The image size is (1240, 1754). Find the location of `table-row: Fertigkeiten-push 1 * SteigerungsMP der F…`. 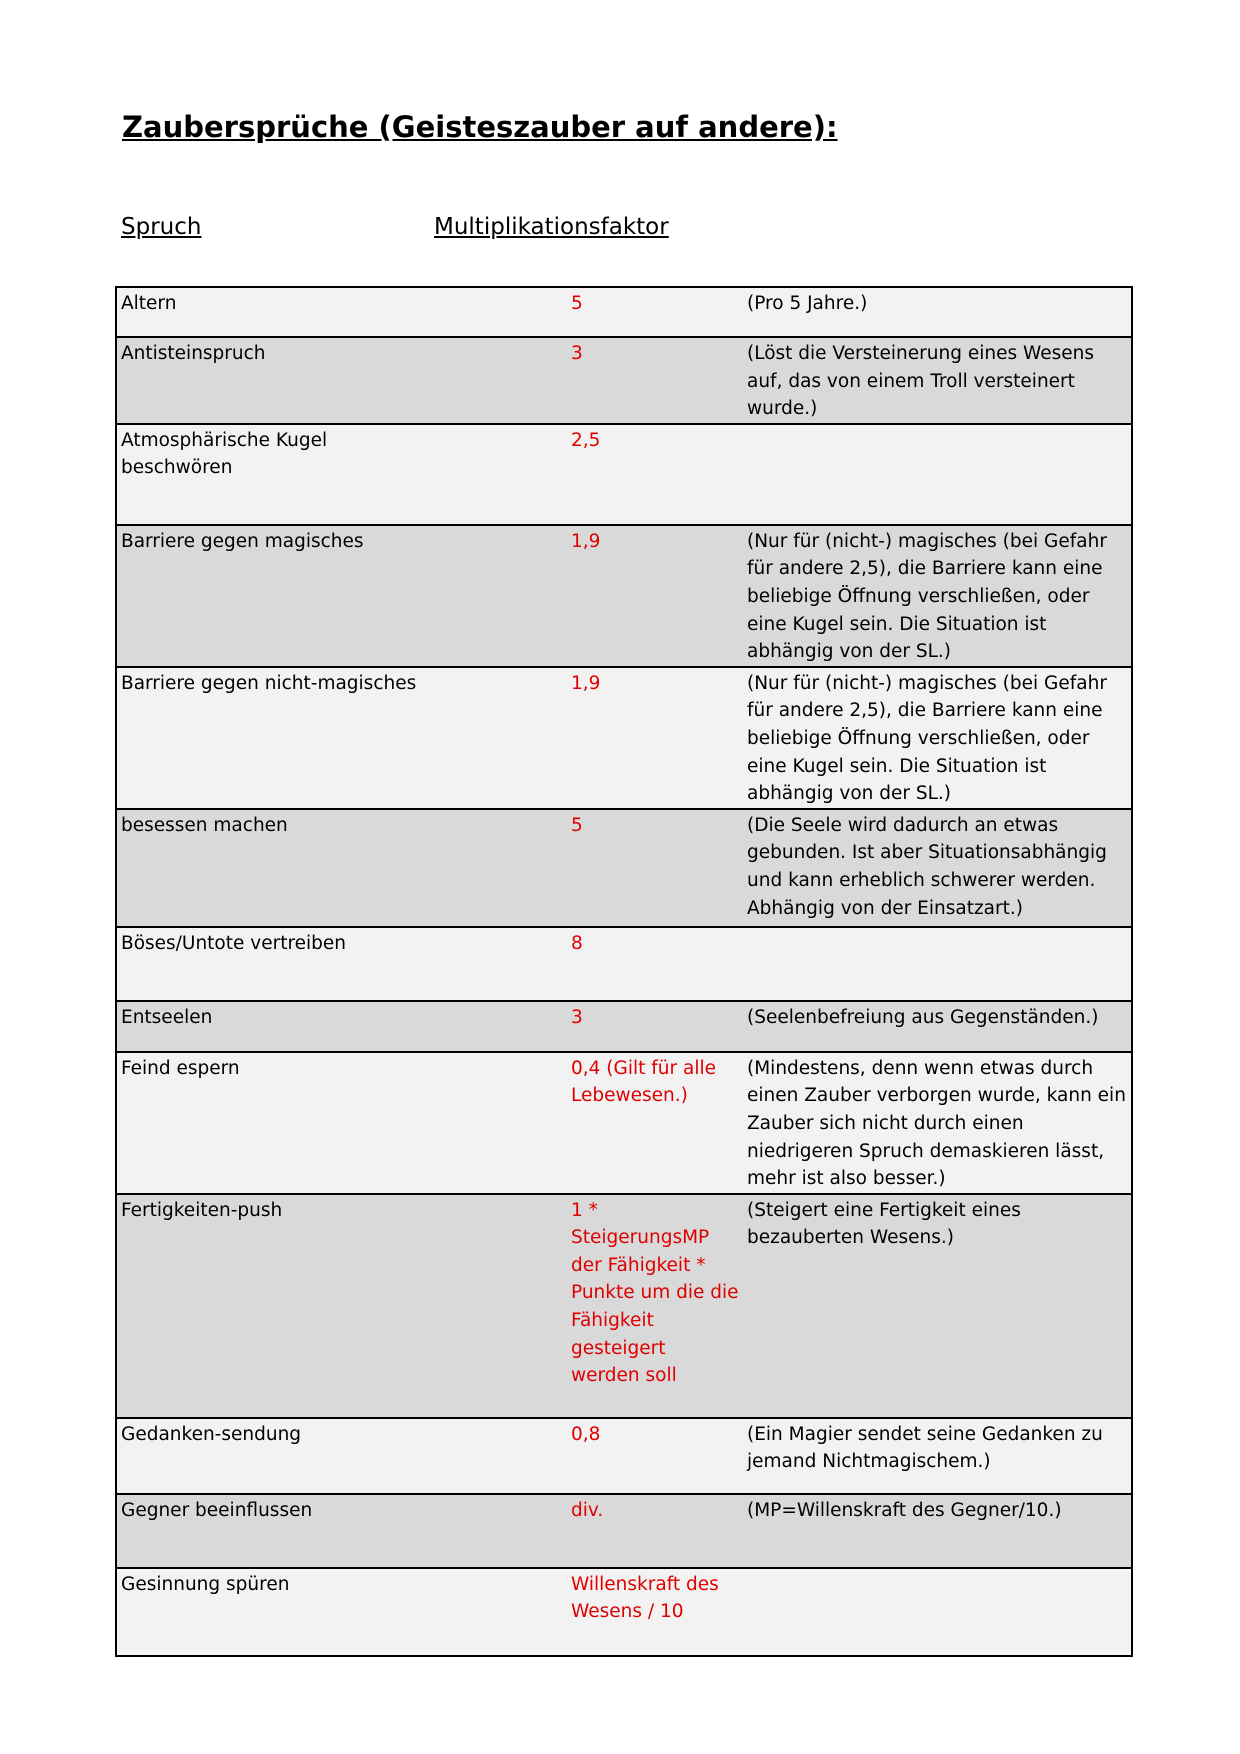

table-row: Fertigkeiten-push 1 * SteigerungsMP der F… is located at coordinates (624, 1305).